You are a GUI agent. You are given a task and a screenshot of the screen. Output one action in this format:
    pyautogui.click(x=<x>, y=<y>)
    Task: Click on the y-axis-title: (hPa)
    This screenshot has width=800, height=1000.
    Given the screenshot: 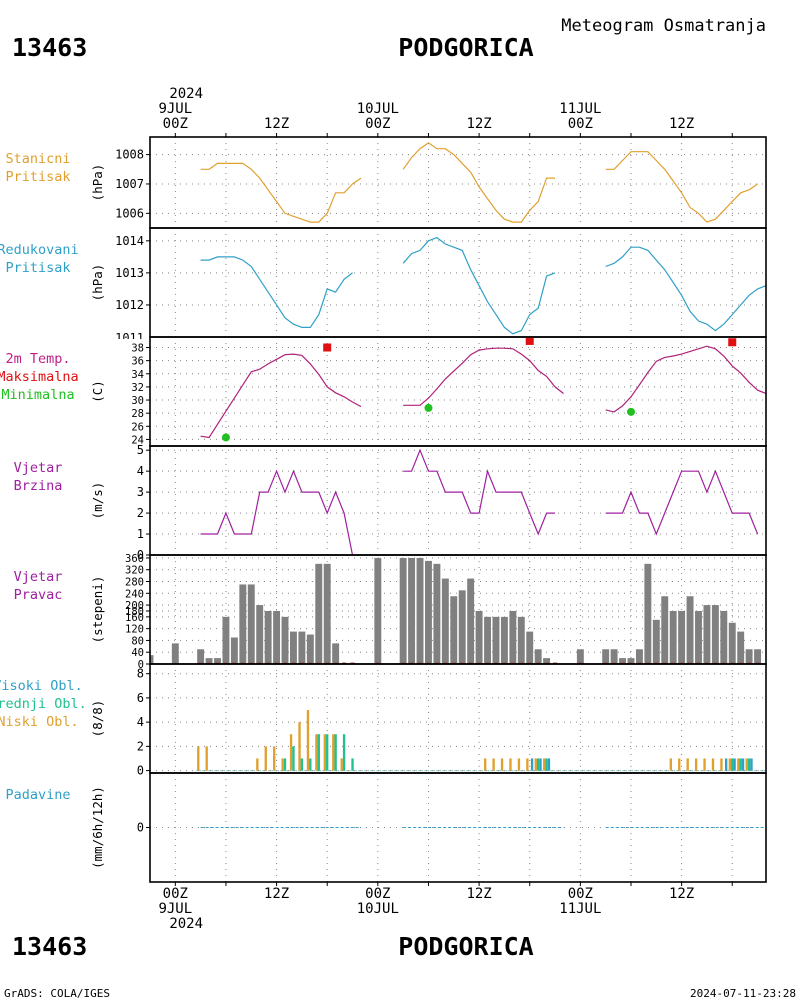 What is the action you would take?
    pyautogui.click(x=97, y=183)
    